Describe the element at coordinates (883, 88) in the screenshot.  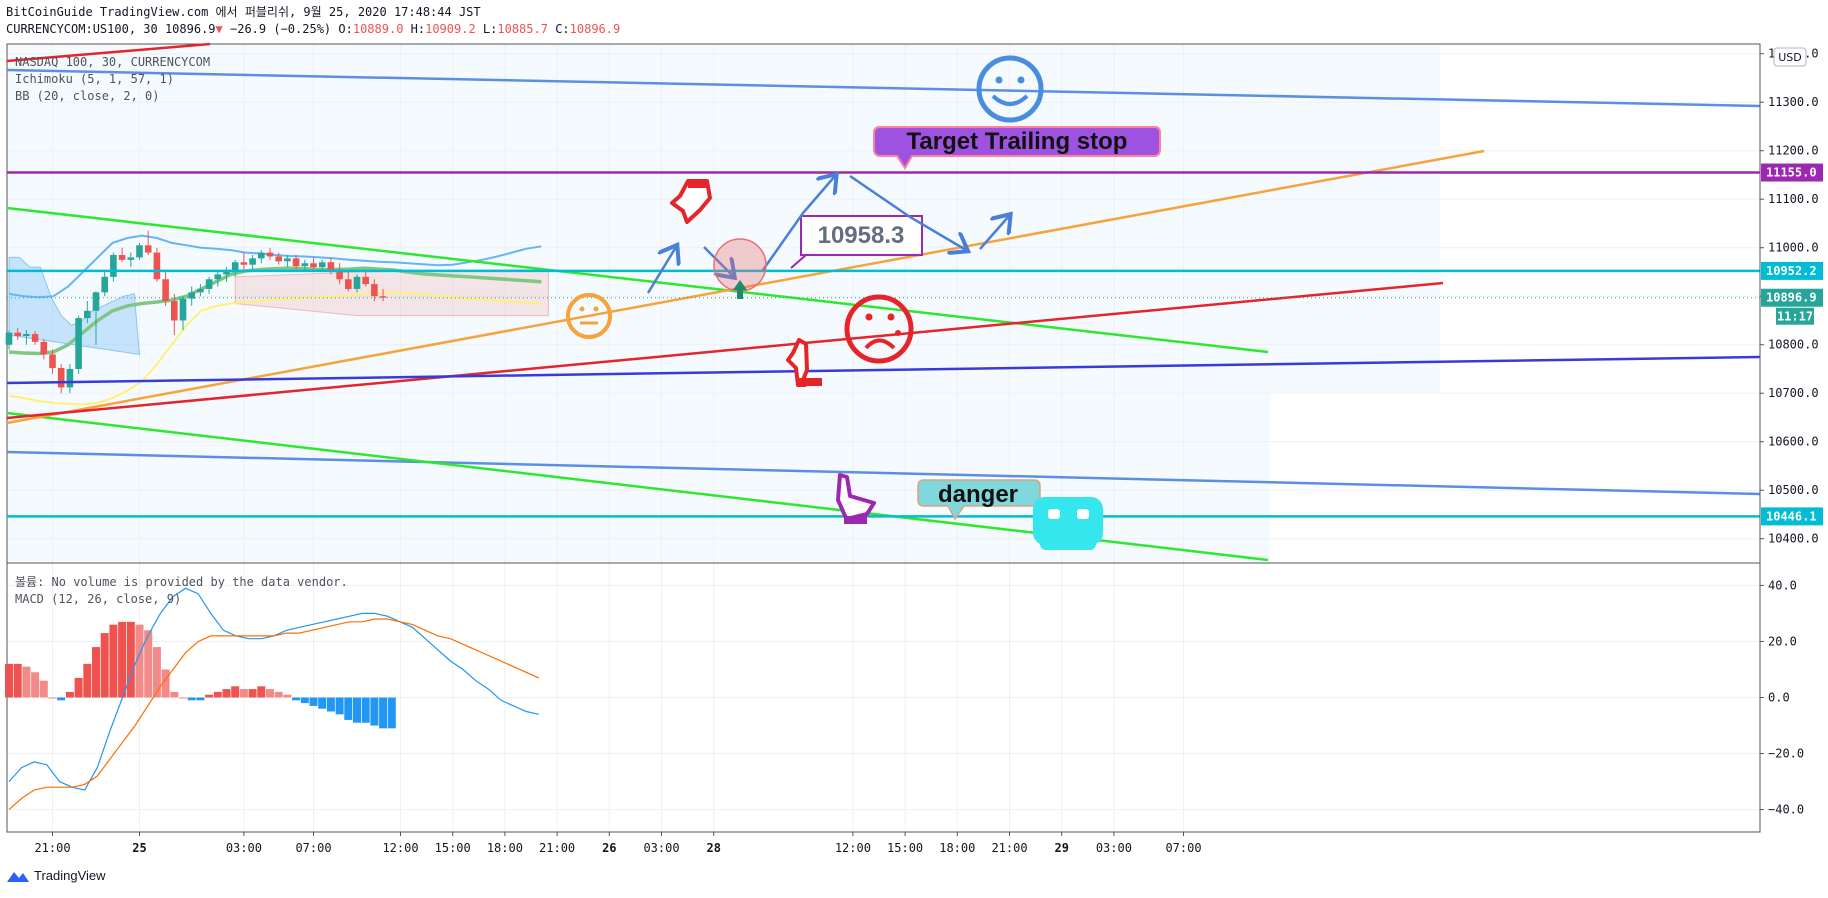
I see `channel-top-line` at that location.